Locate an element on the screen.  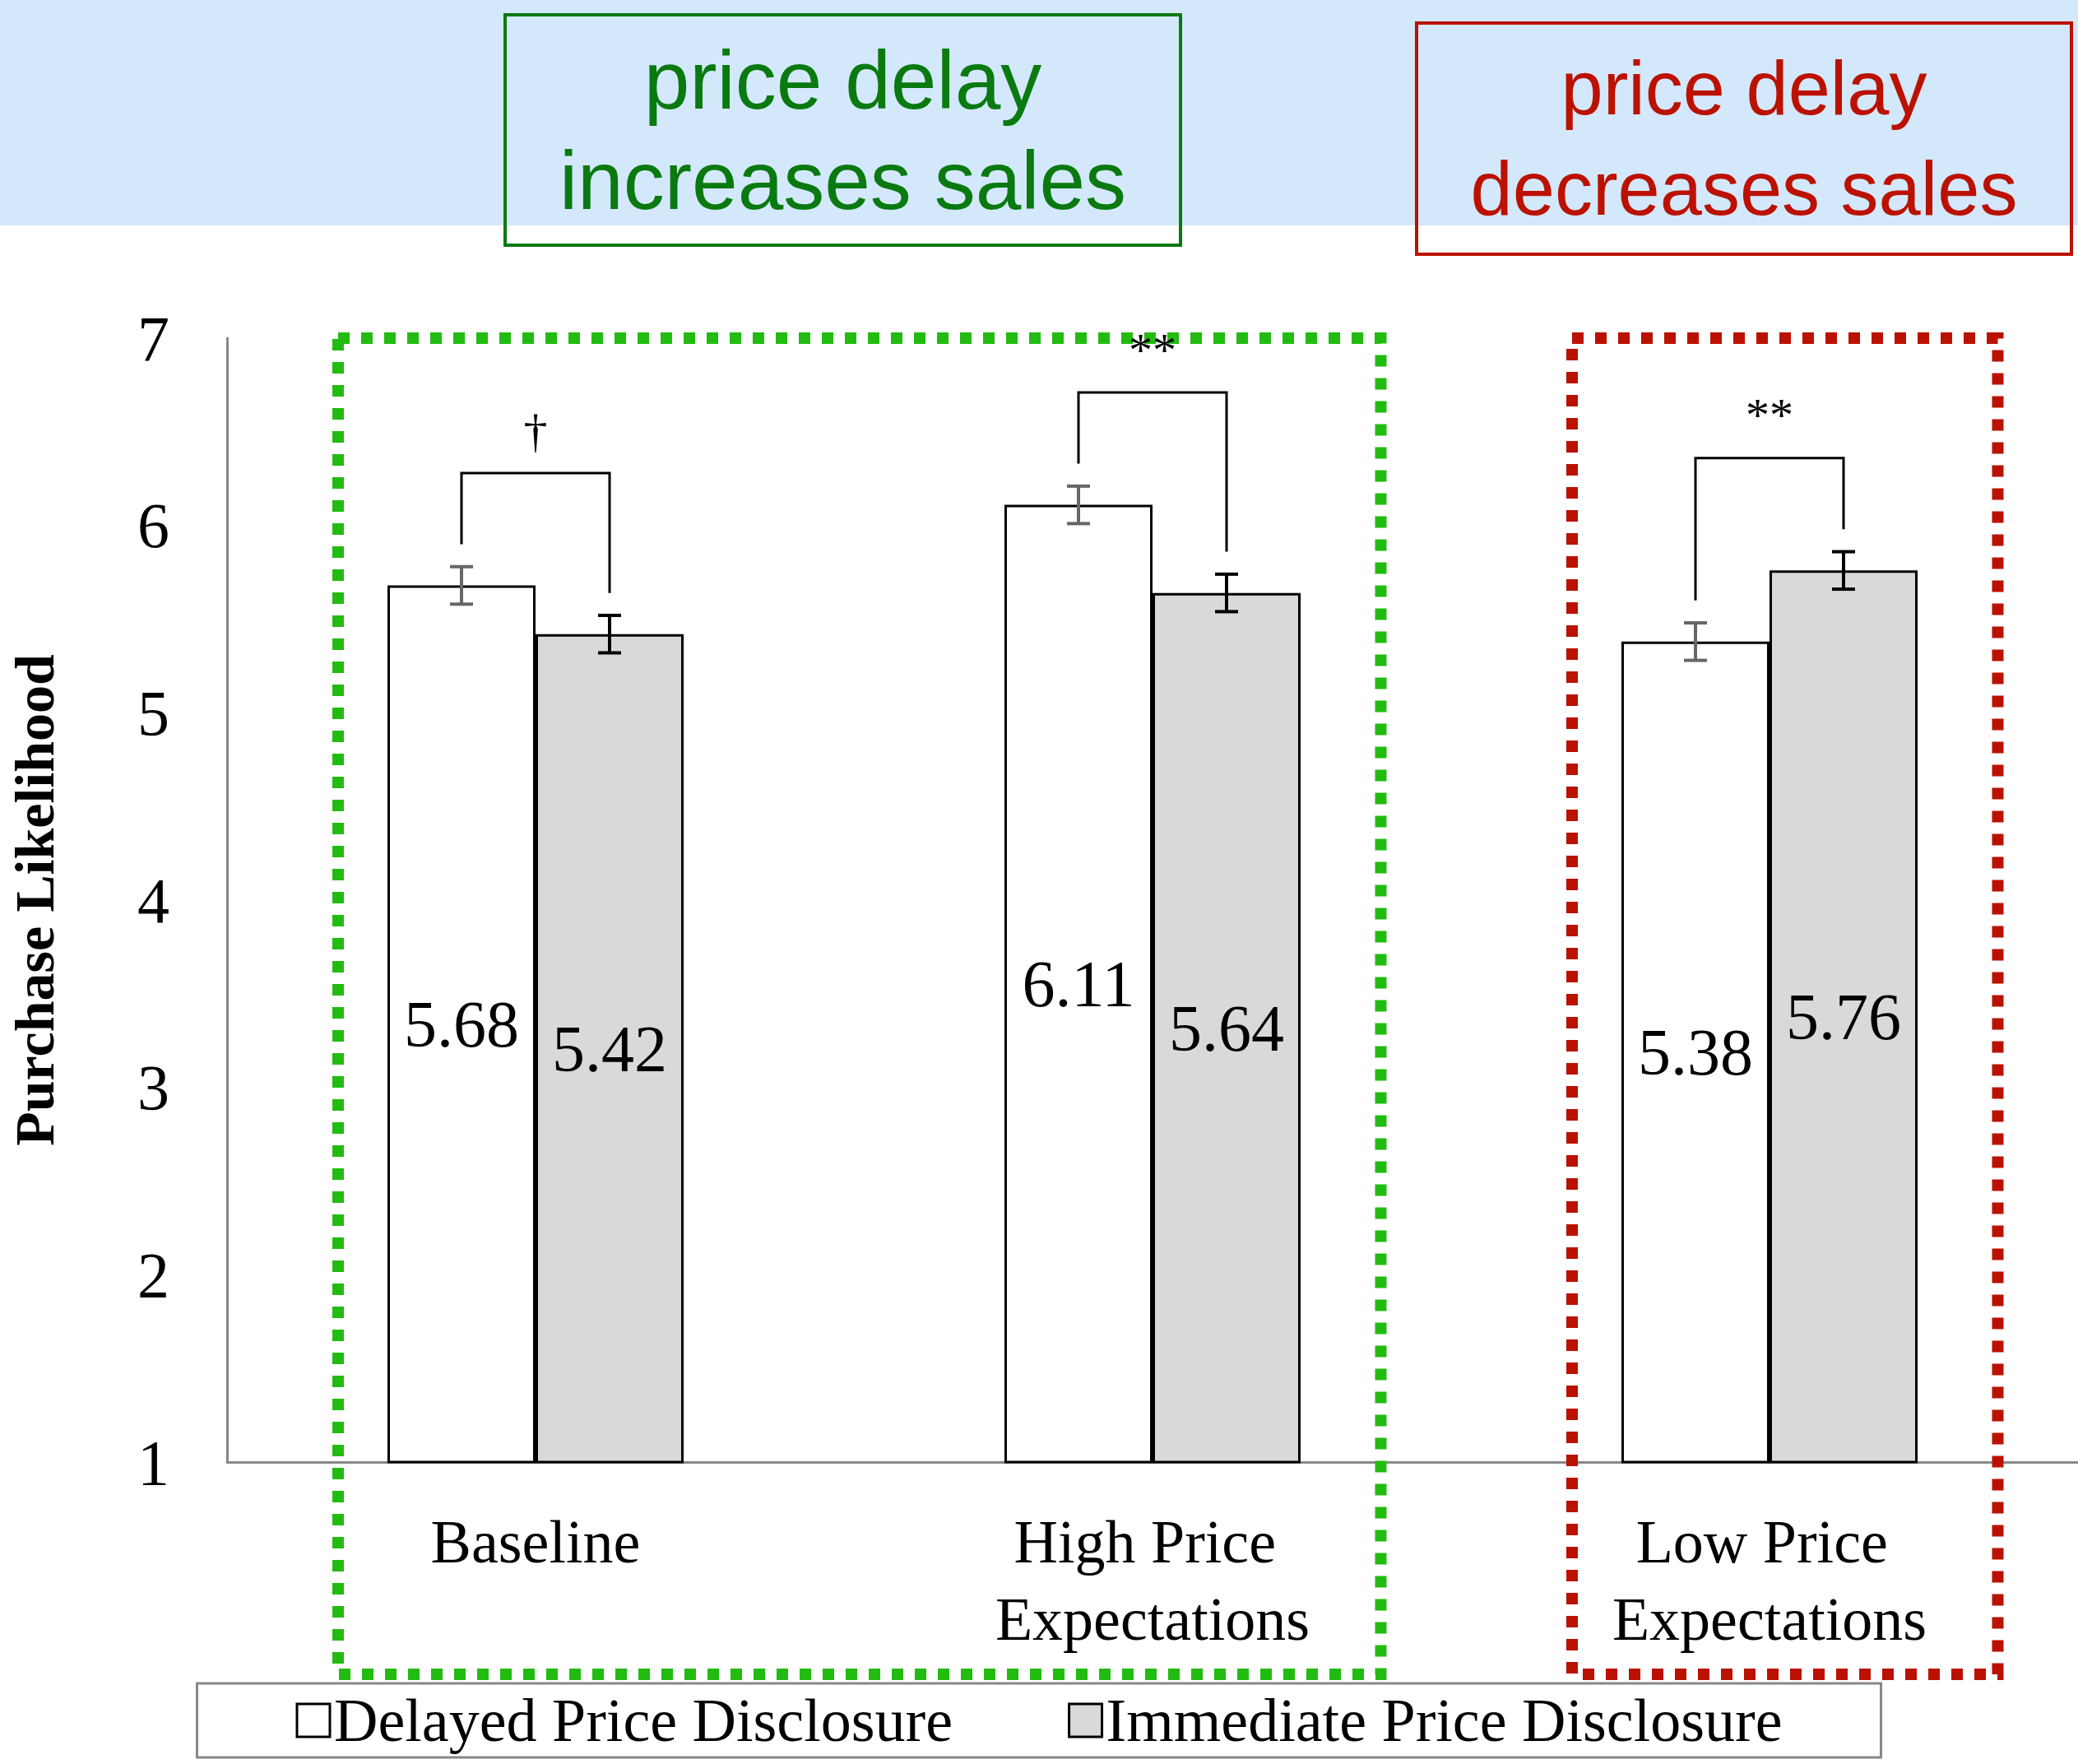
y-tick-label: 3 is located at coordinates (153, 1087).